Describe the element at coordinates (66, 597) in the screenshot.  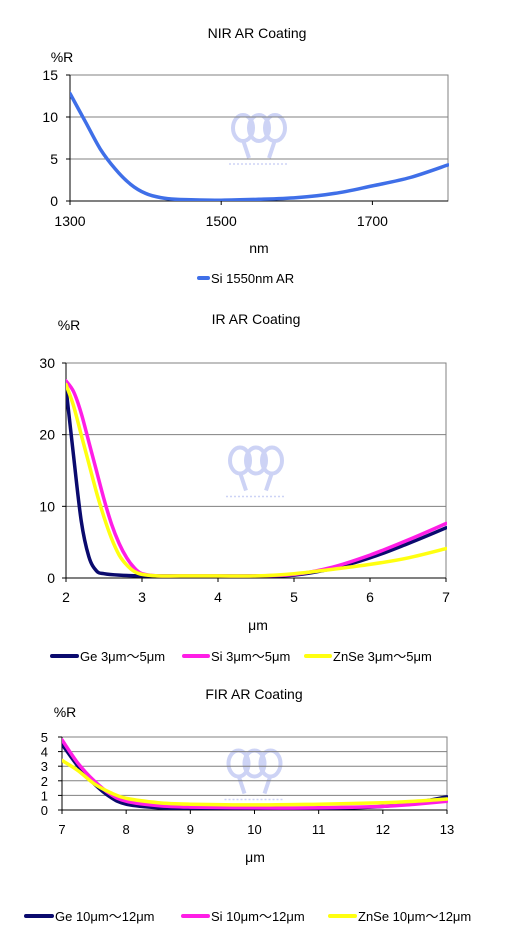
I see `x-tick-label: 2` at that location.